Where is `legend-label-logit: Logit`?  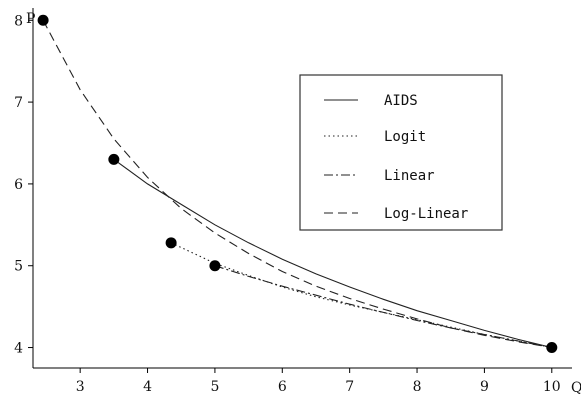
legend-label-logit: Logit is located at coordinates (405, 137).